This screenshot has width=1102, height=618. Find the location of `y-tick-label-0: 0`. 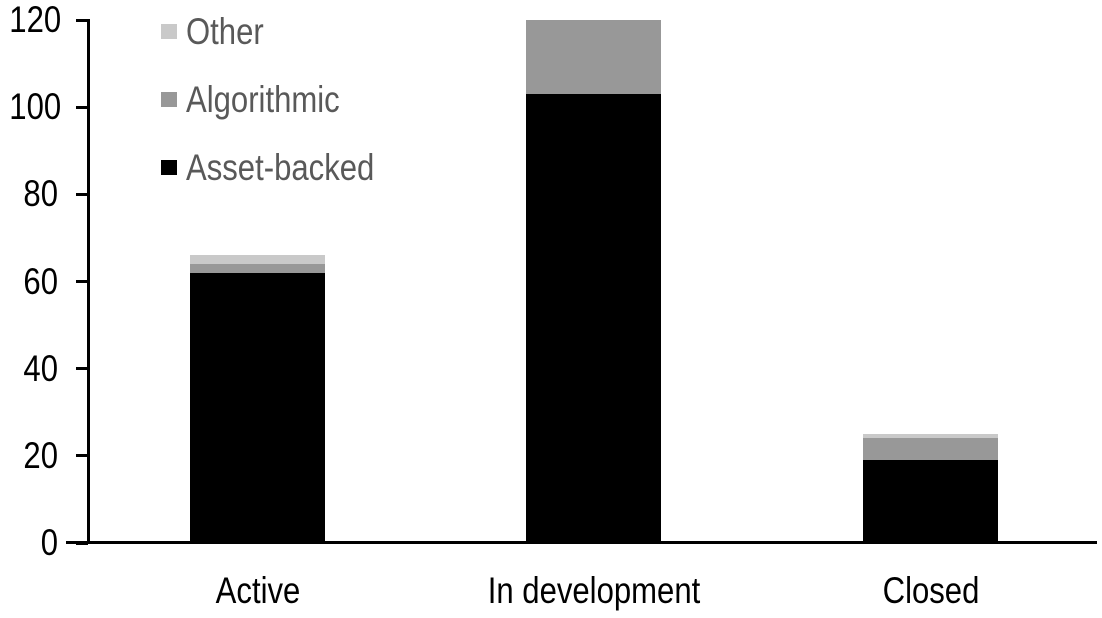

y-tick-label-0: 0 is located at coordinates (49, 542).